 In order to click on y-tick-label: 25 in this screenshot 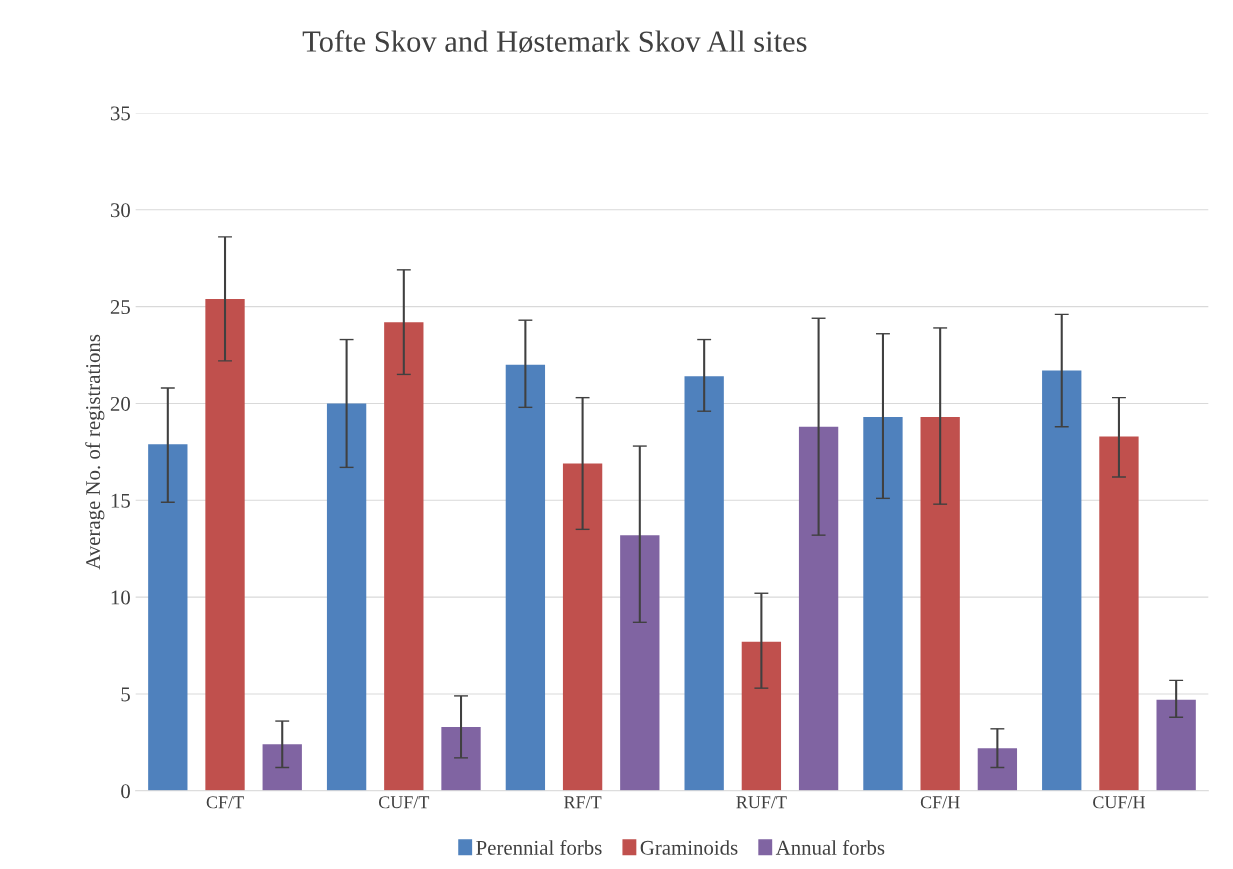, I will do `click(120, 307)`.